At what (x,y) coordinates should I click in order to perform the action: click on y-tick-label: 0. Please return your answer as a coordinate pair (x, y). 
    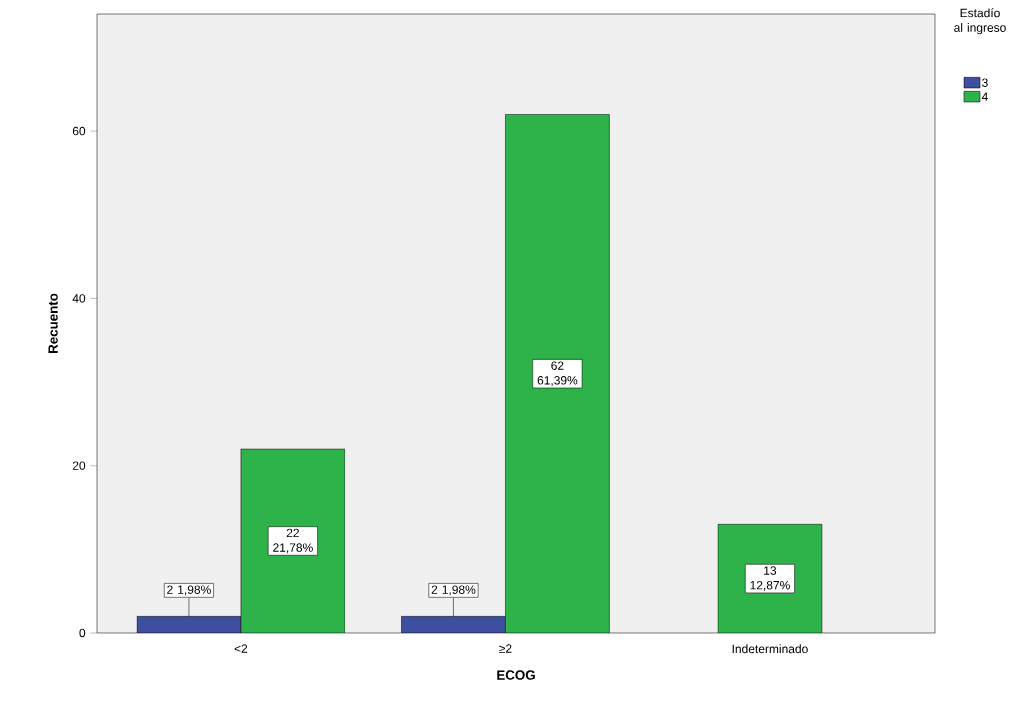
    Looking at the image, I should click on (82, 633).